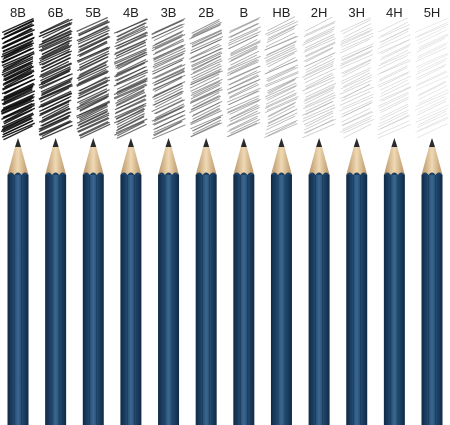  Describe the element at coordinates (93, 77) in the screenshot. I see `shading-swatch-5b` at that location.